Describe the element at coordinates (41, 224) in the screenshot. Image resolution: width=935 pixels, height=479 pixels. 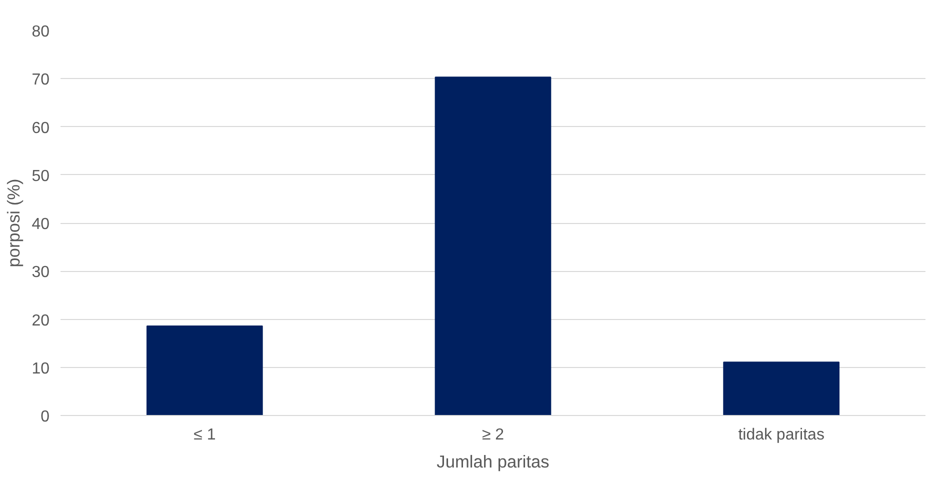
I see `y-tick-label: 40` at that location.